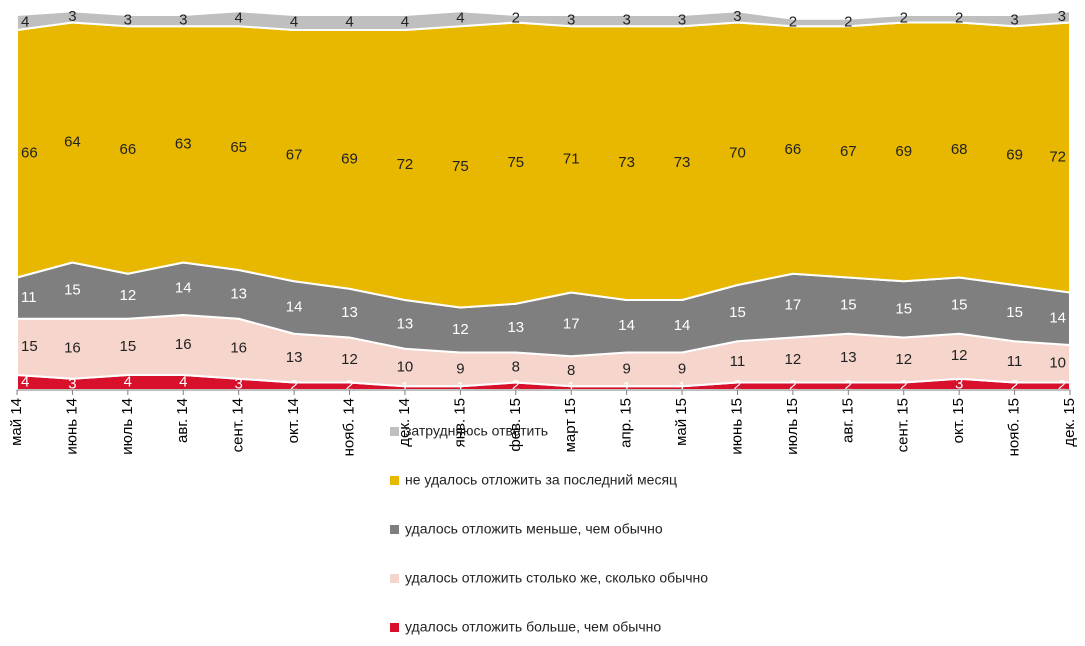 This screenshot has height=646, width=1085. Describe the element at coordinates (1015, 361) in the screenshot. I see `data-label: 11` at that location.